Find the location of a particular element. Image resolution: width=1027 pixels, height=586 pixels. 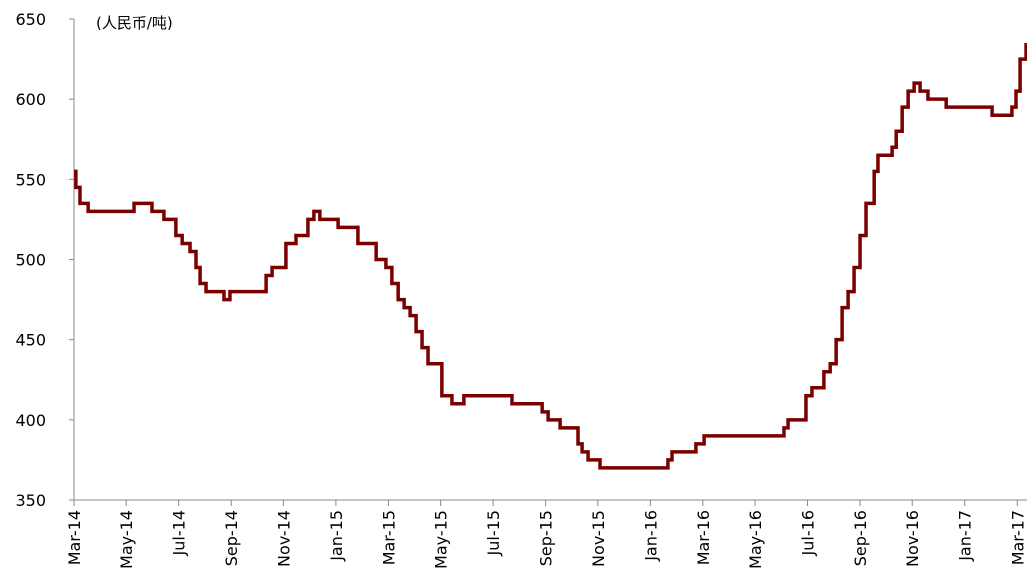

x-tick-label: Mar-16 is located at coordinates (703, 537).